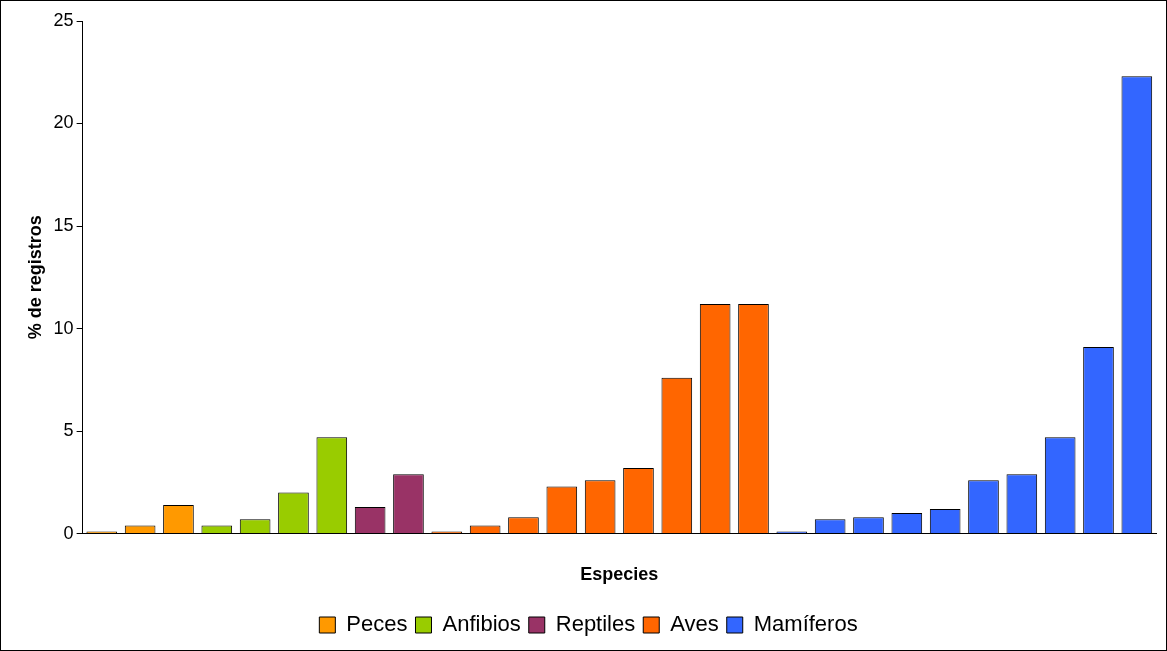 Image resolution: width=1167 pixels, height=651 pixels. I want to click on legend-label: Reptiles, so click(595, 624).